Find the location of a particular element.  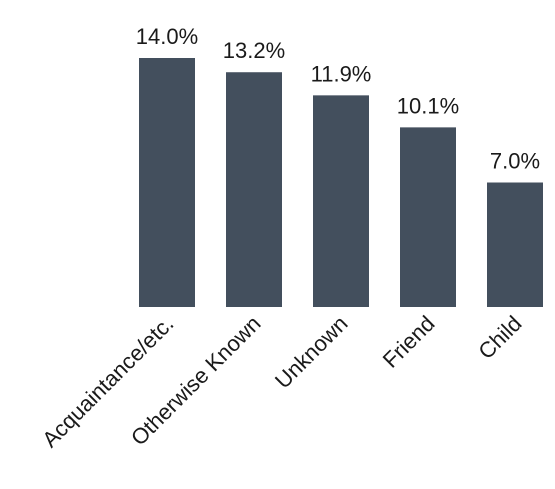

category-label-friend: Friend is located at coordinates (409, 342).